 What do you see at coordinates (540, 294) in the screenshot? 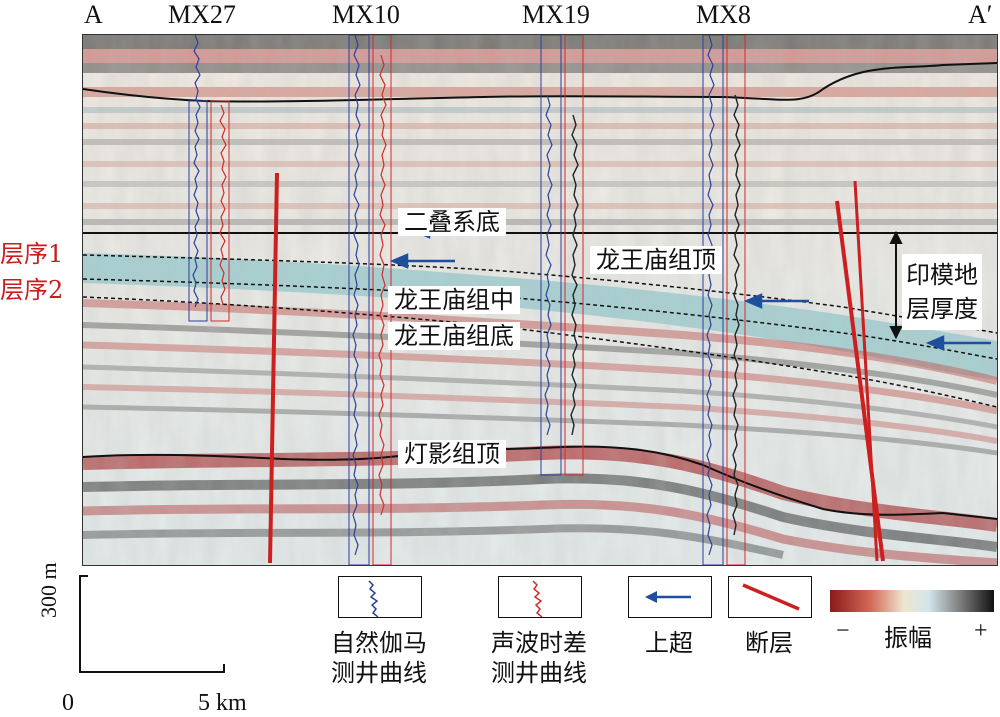
I see `lwm-top-horizon` at bounding box center [540, 294].